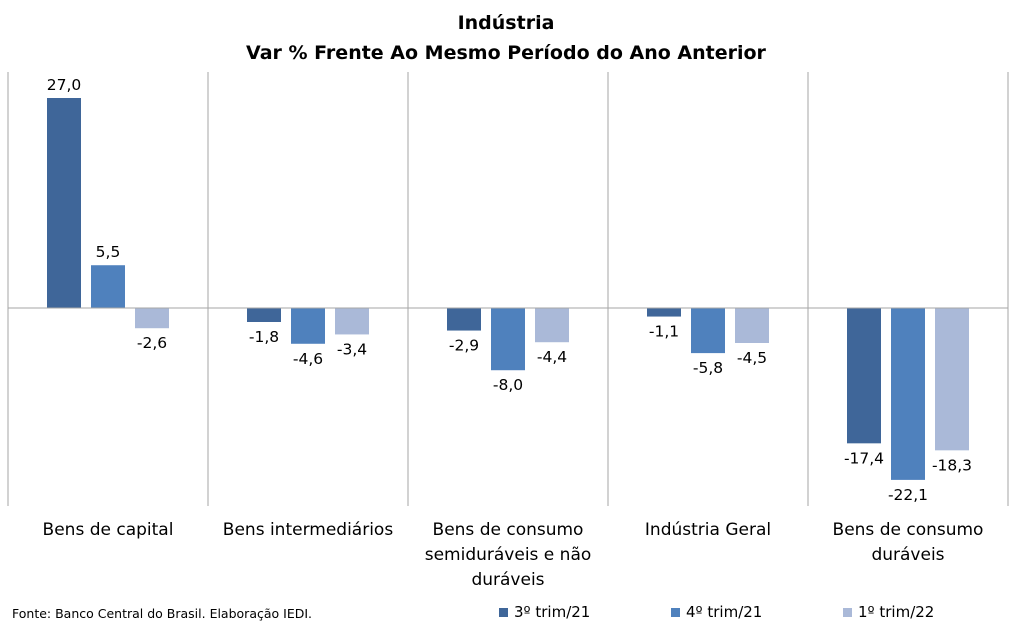 This screenshot has height=630, width=1012. I want to click on data-label: -18,3, so click(952, 465).